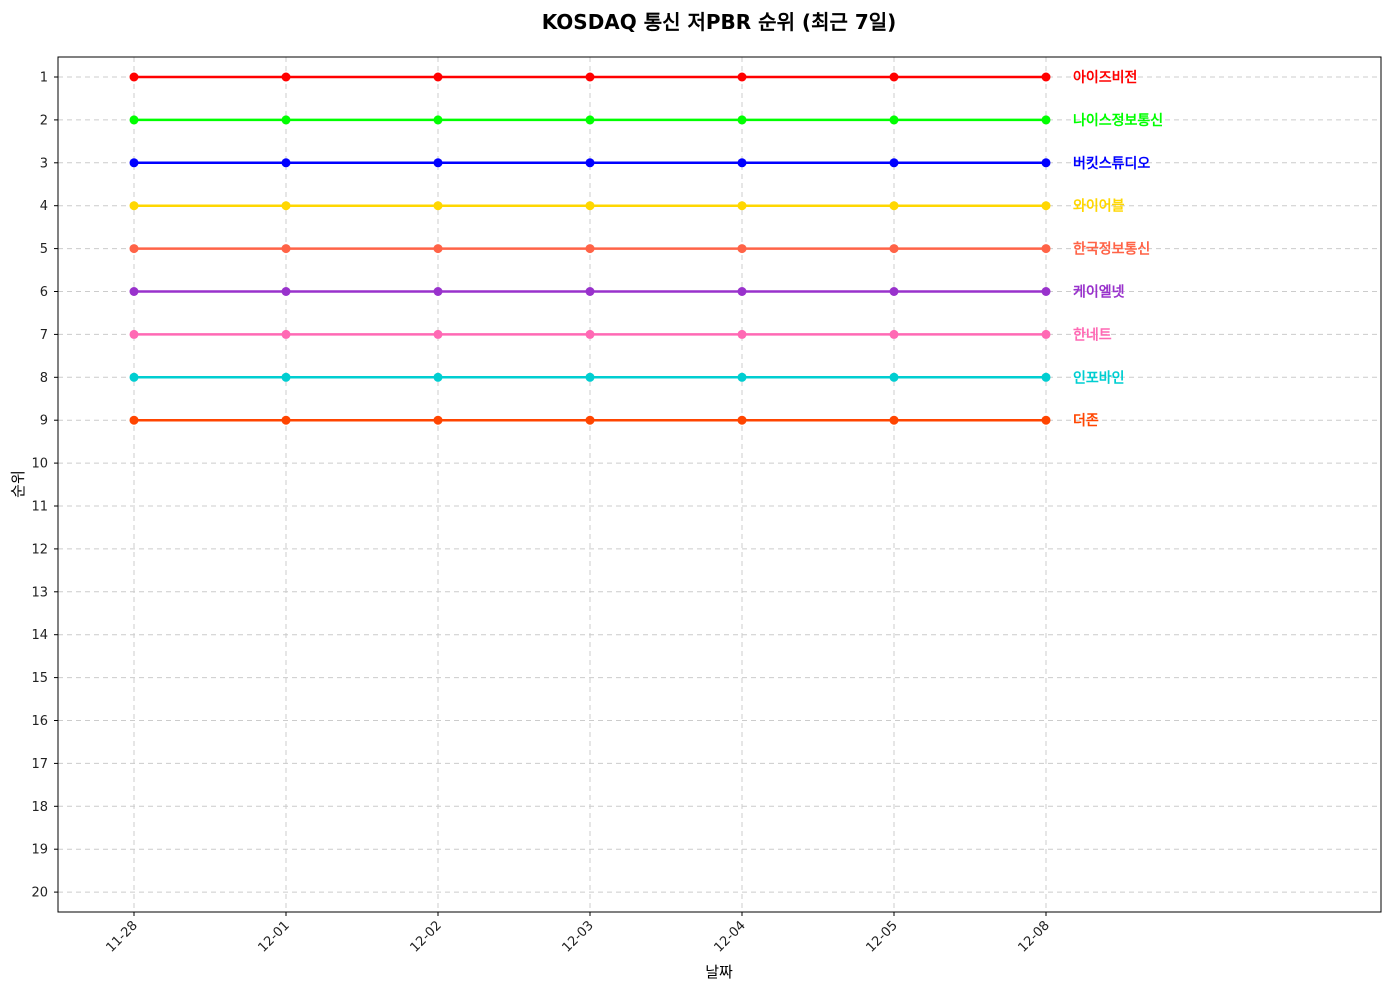 Image resolution: width=1389 pixels, height=990 pixels. What do you see at coordinates (44, 120) in the screenshot?
I see `y-tick-label: 2` at bounding box center [44, 120].